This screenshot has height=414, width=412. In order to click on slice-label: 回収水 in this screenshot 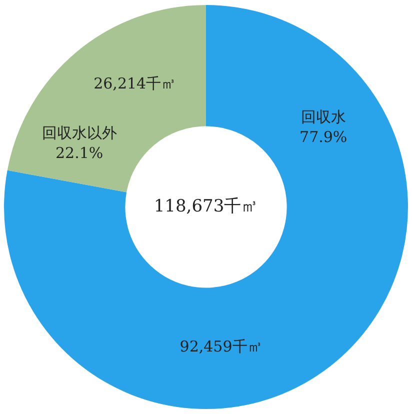, I will do `click(323, 117)`.